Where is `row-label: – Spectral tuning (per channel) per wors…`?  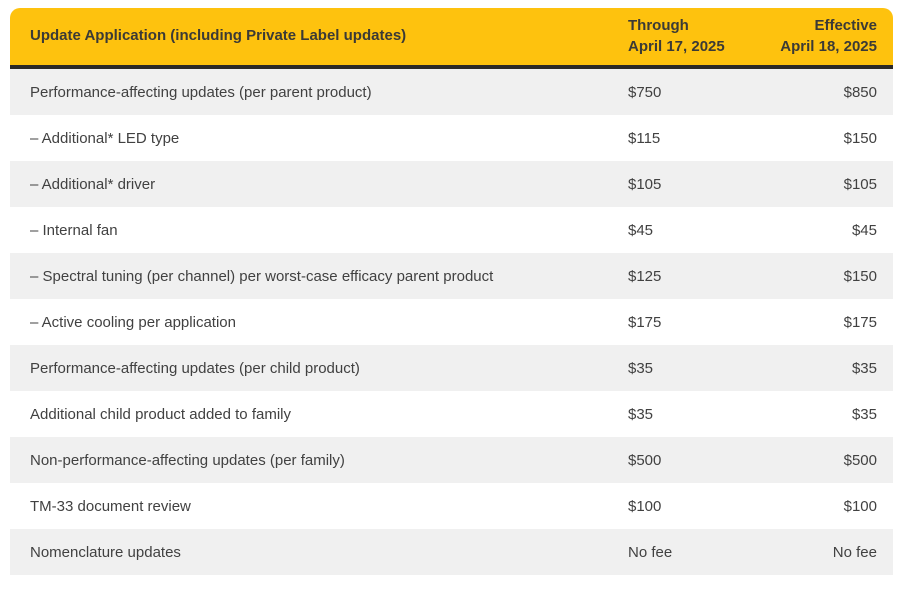 row-label: – Spectral tuning (per channel) per wors… is located at coordinates (262, 276).